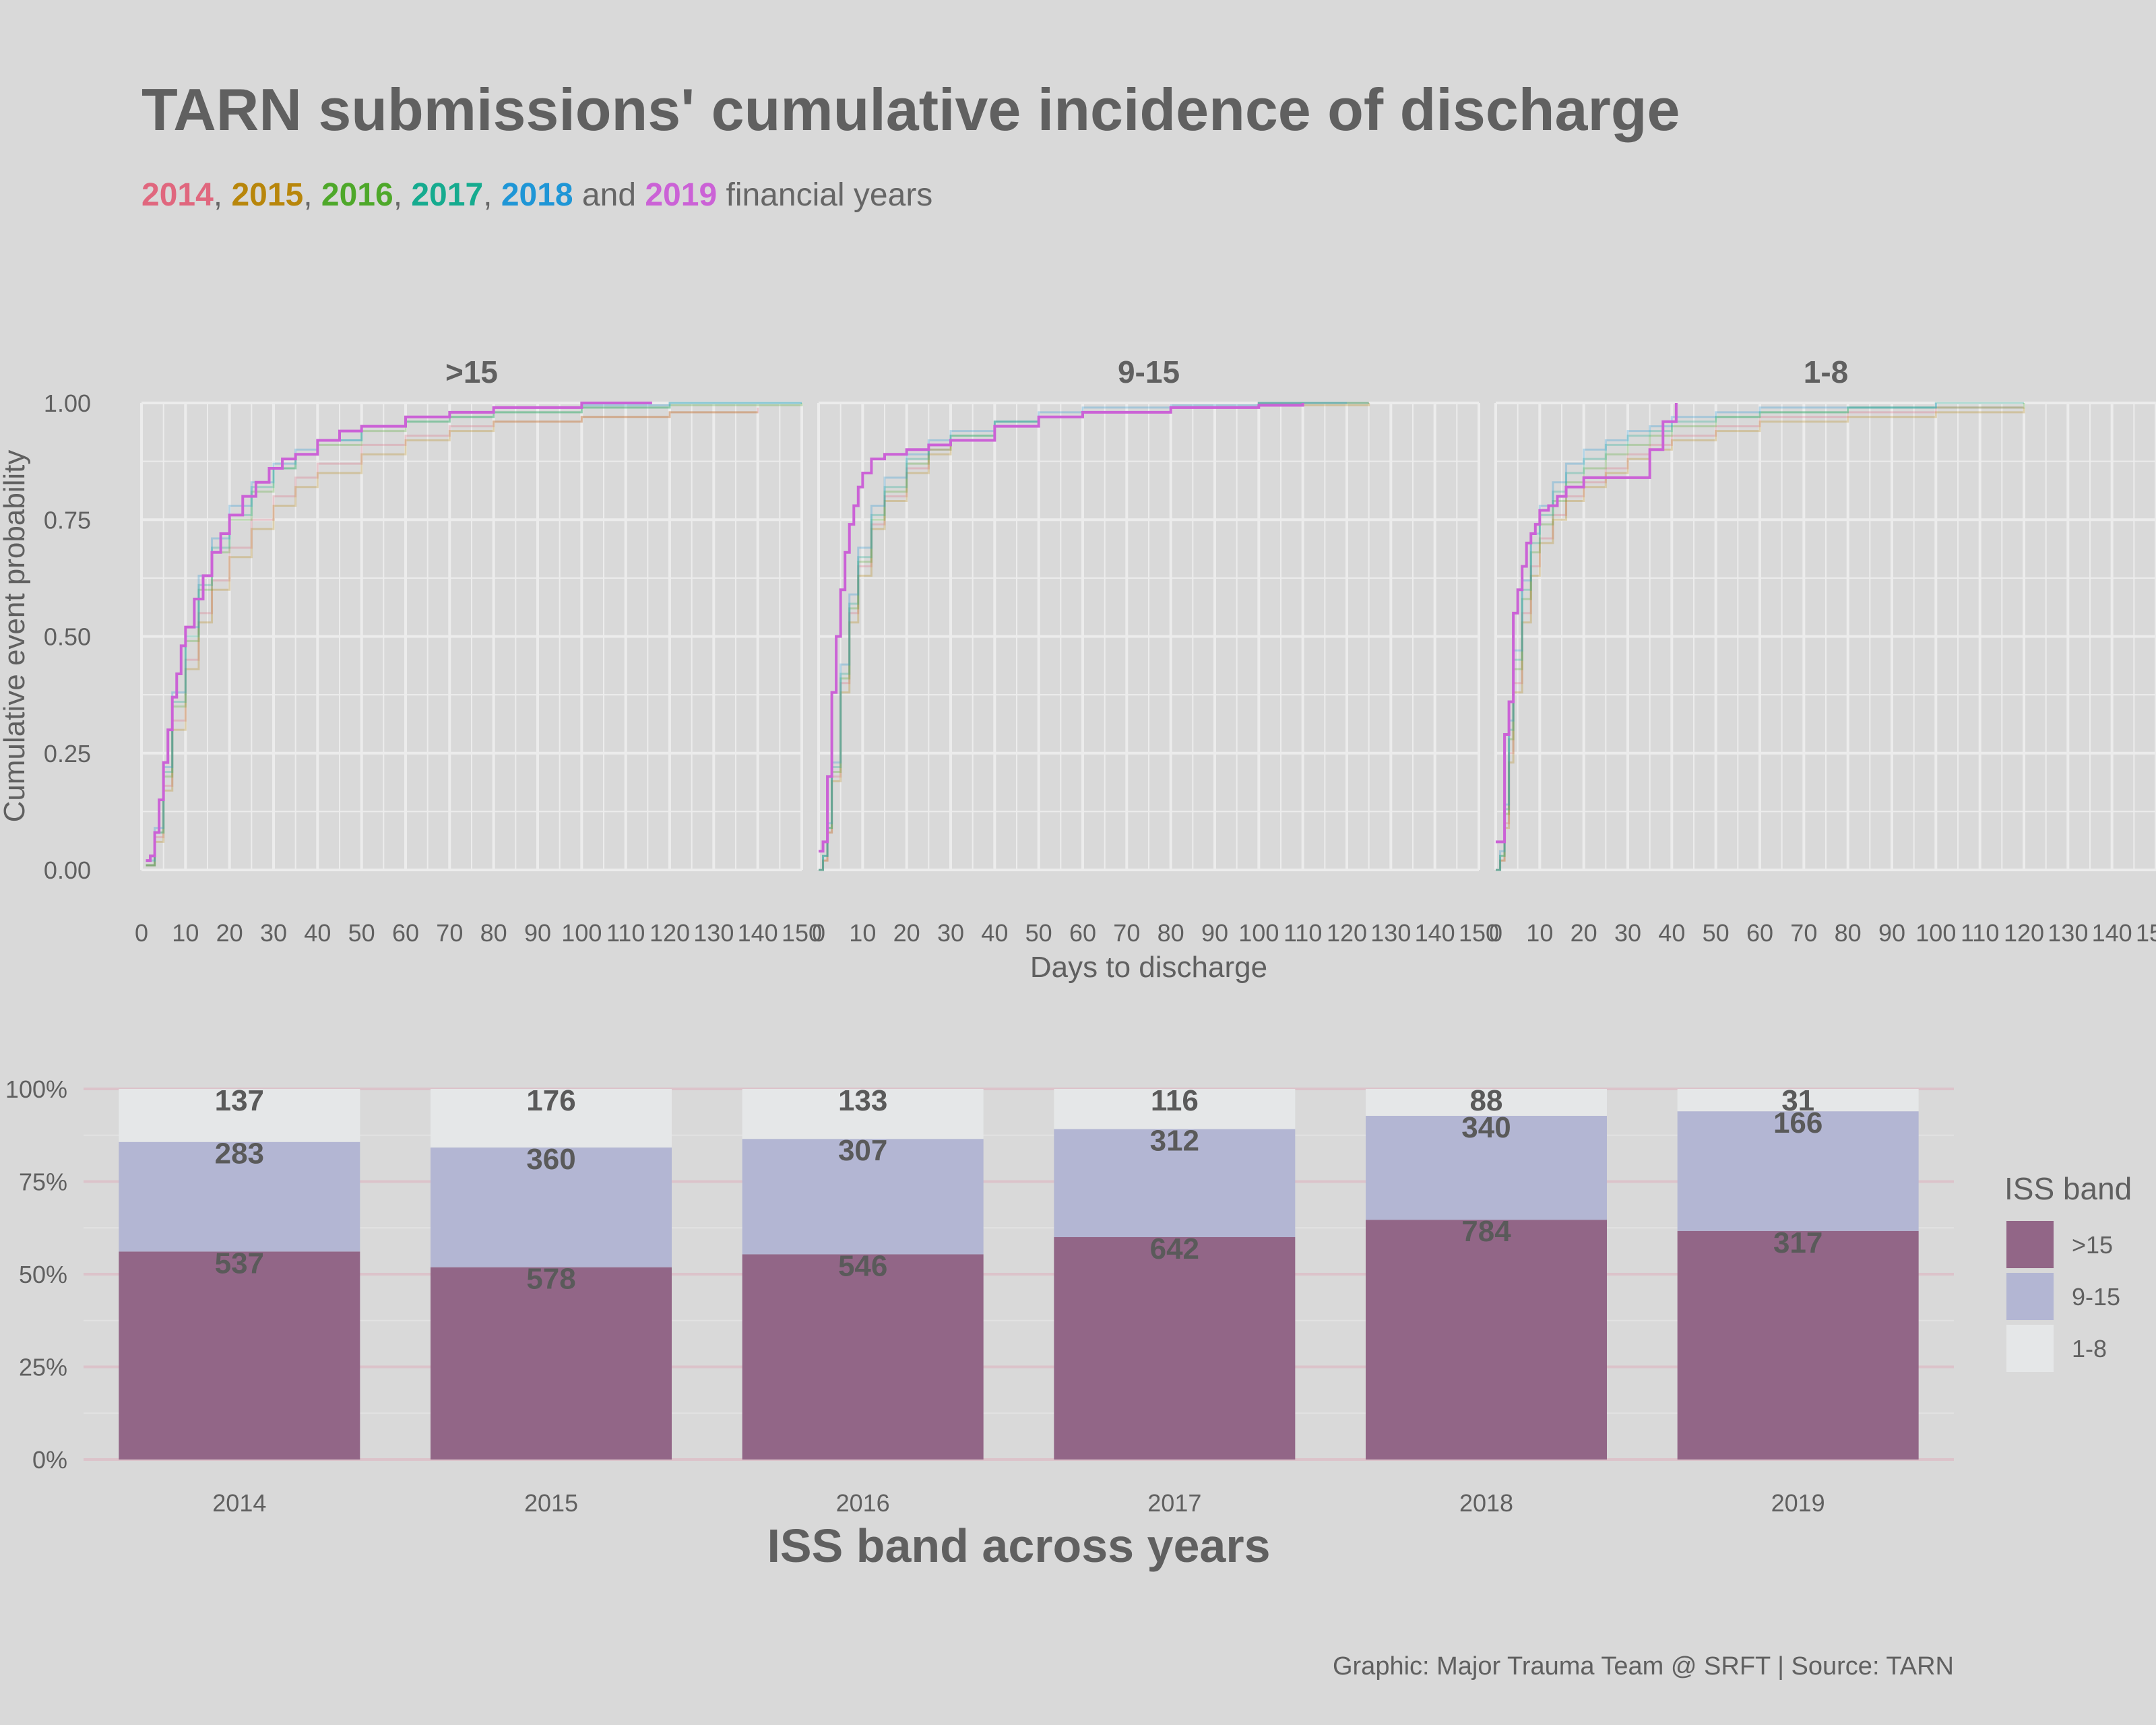 The height and width of the screenshot is (1725, 2156). I want to click on km-series-2015, so click(1760, 639).